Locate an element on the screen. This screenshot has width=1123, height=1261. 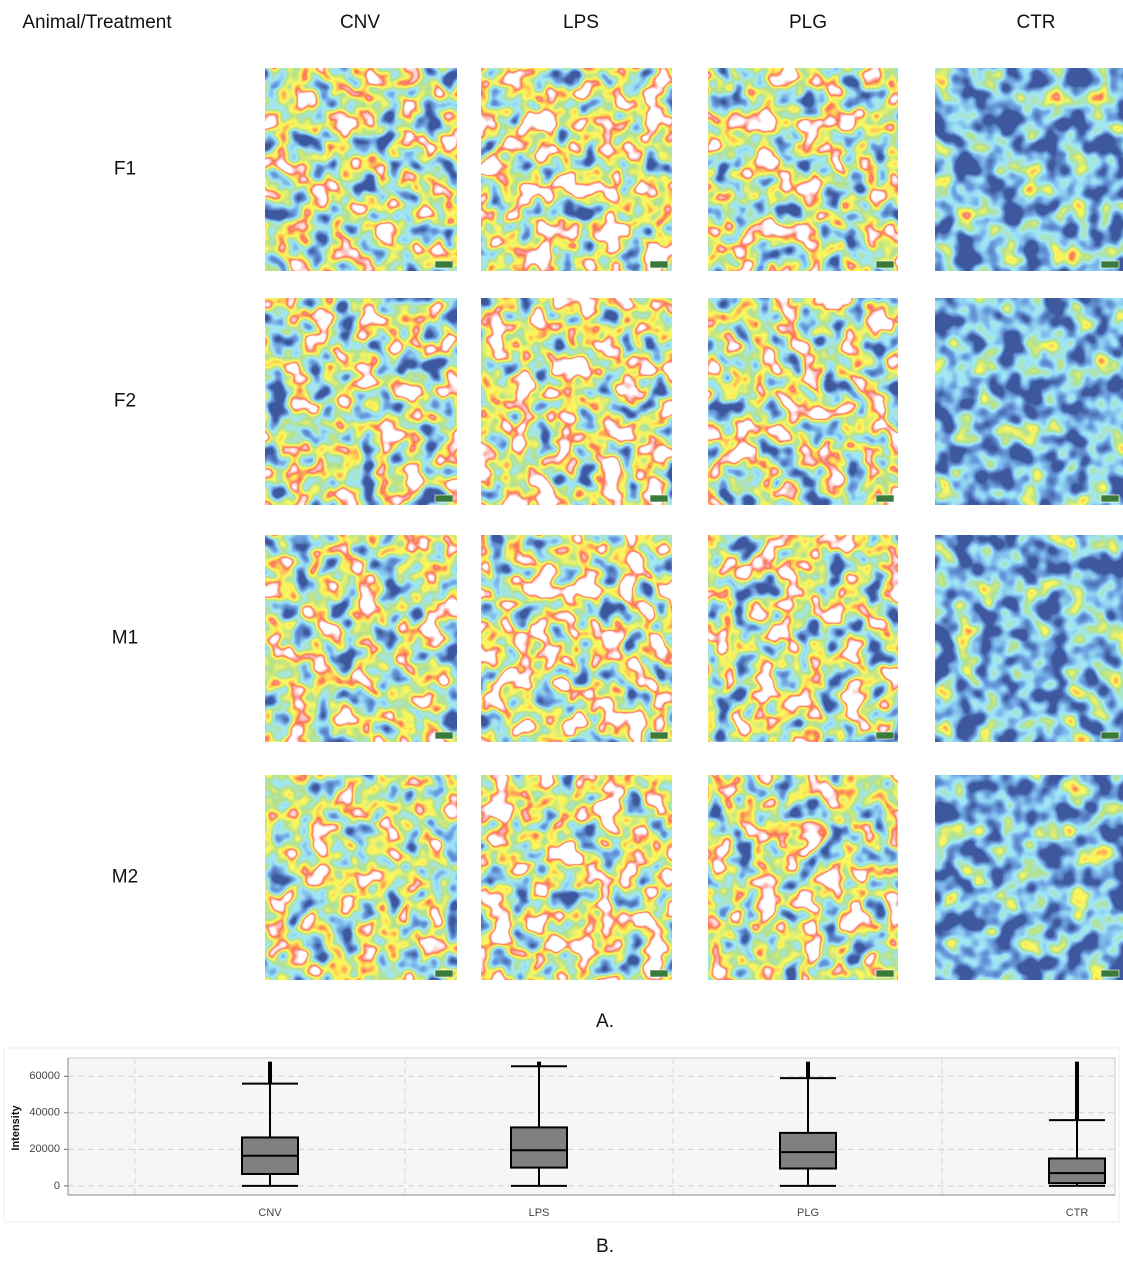
y-tick-label: 40000 is located at coordinates (44, 1113).